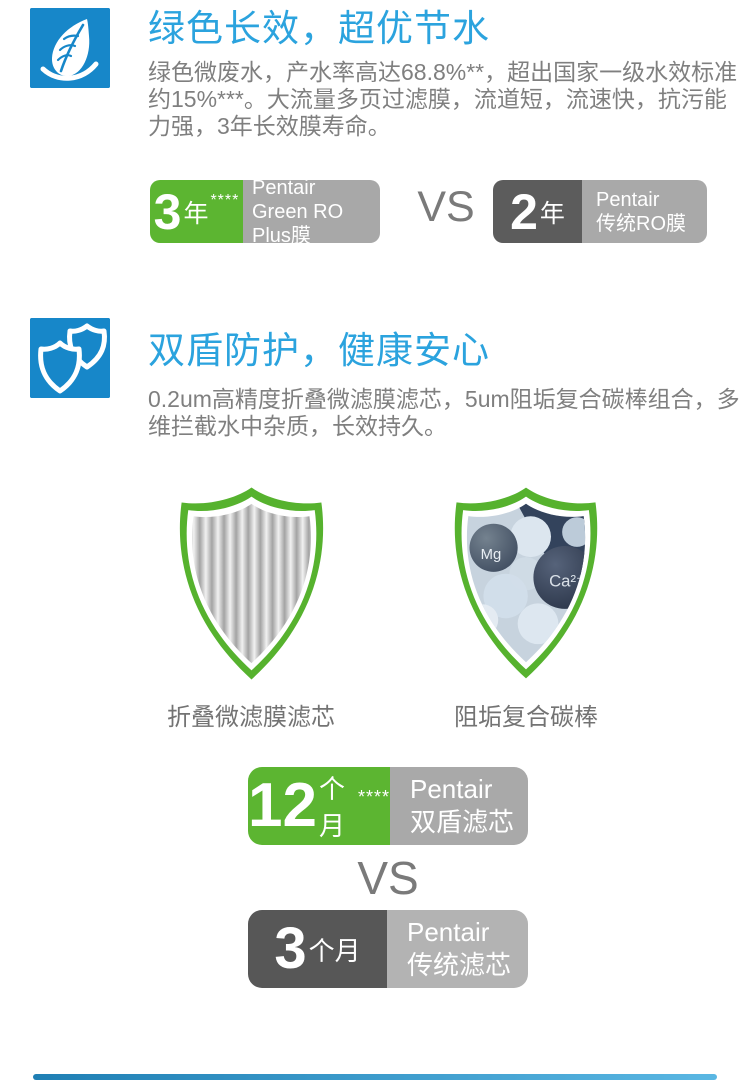  What do you see at coordinates (526, 717) in the screenshot?
I see `carbon-block-label: 阻垢复合碳棒` at bounding box center [526, 717].